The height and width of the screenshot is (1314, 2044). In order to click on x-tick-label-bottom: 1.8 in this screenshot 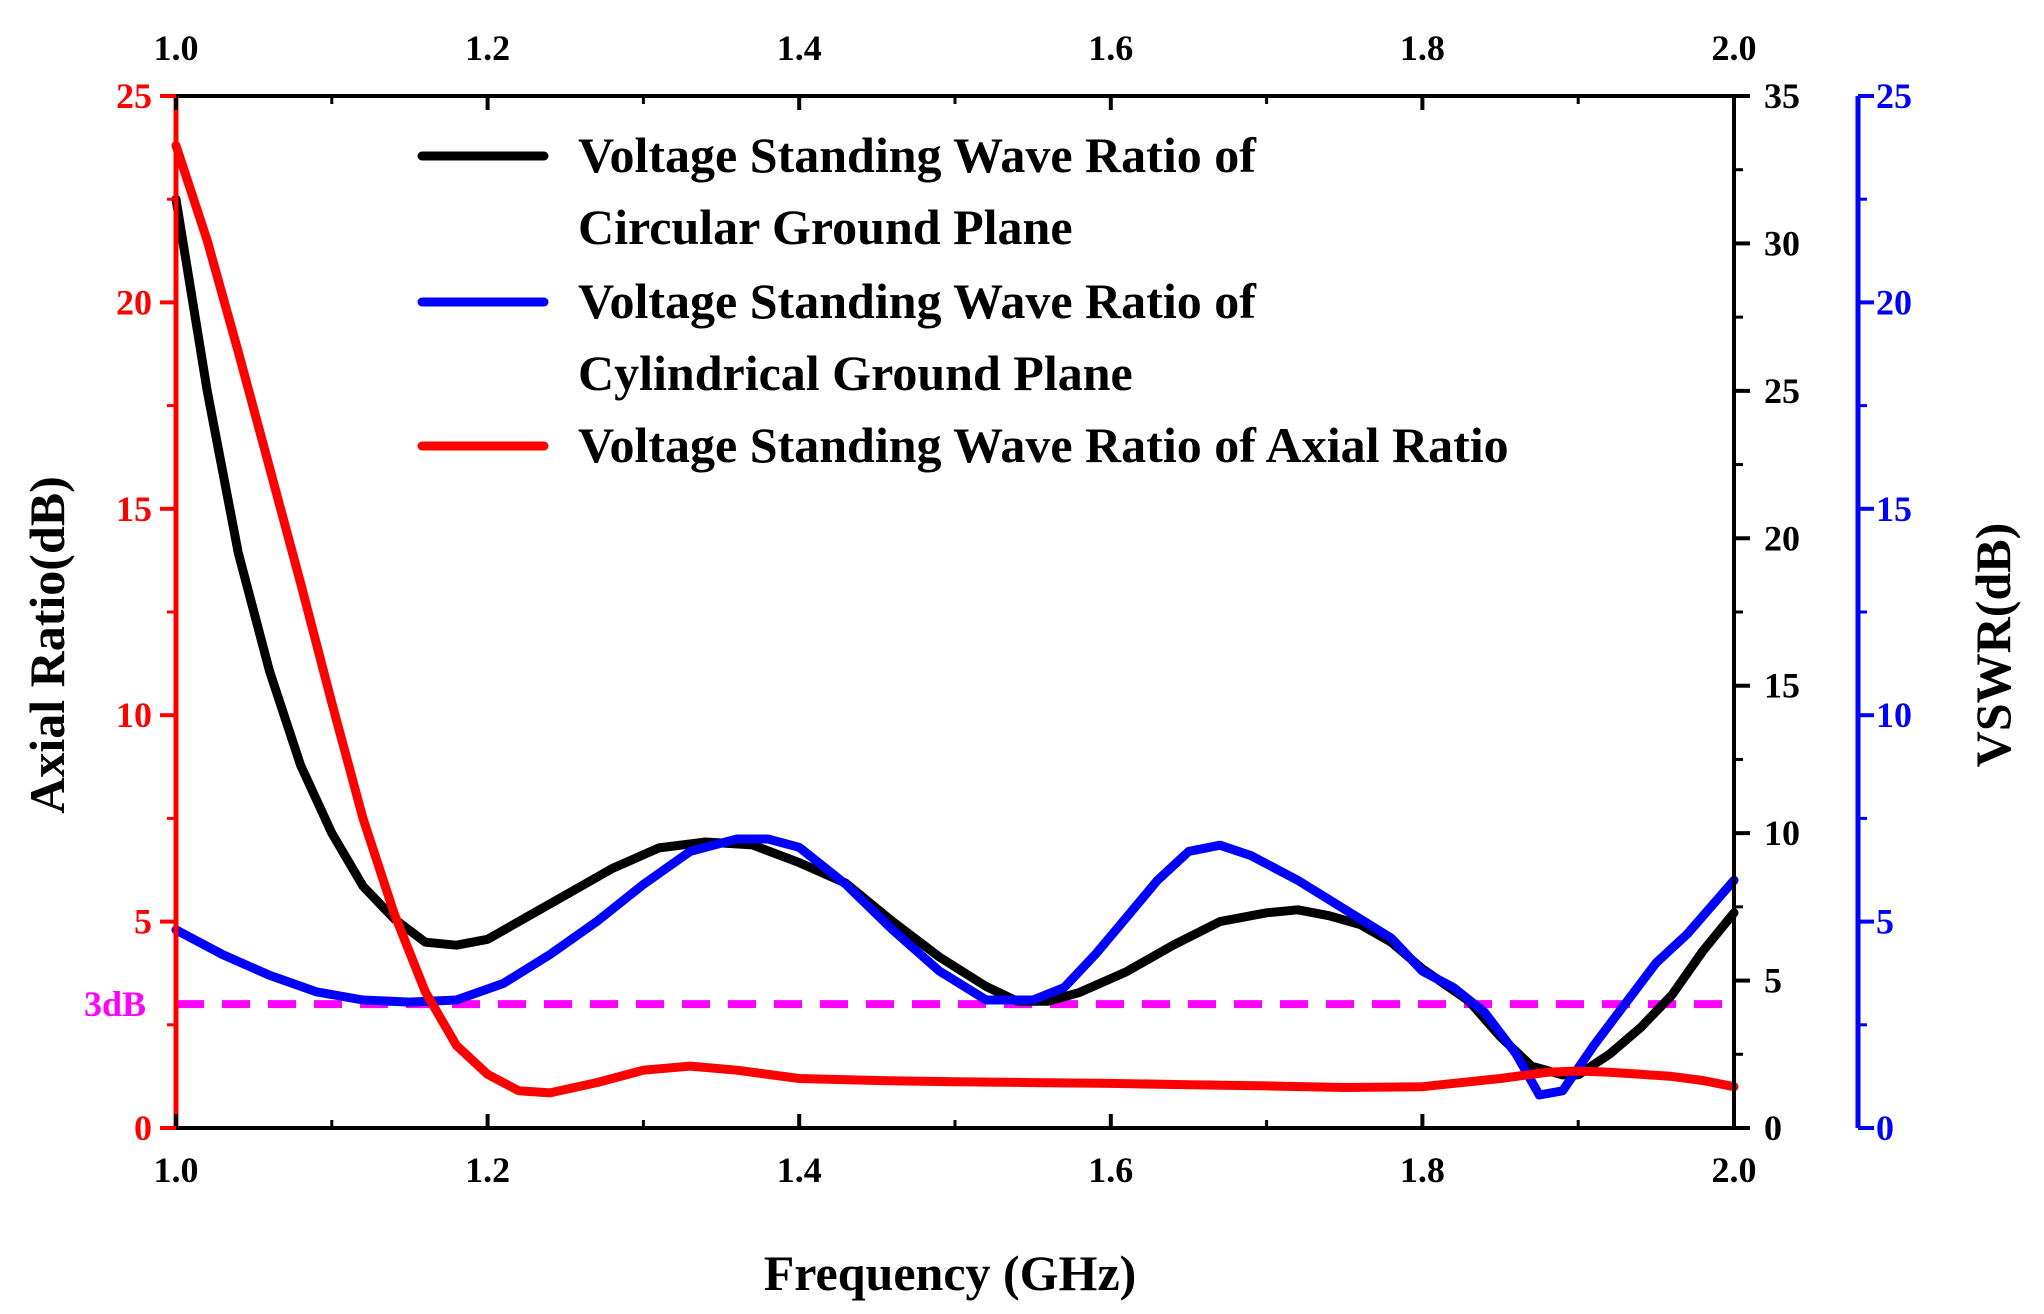, I will do `click(1422, 1170)`.